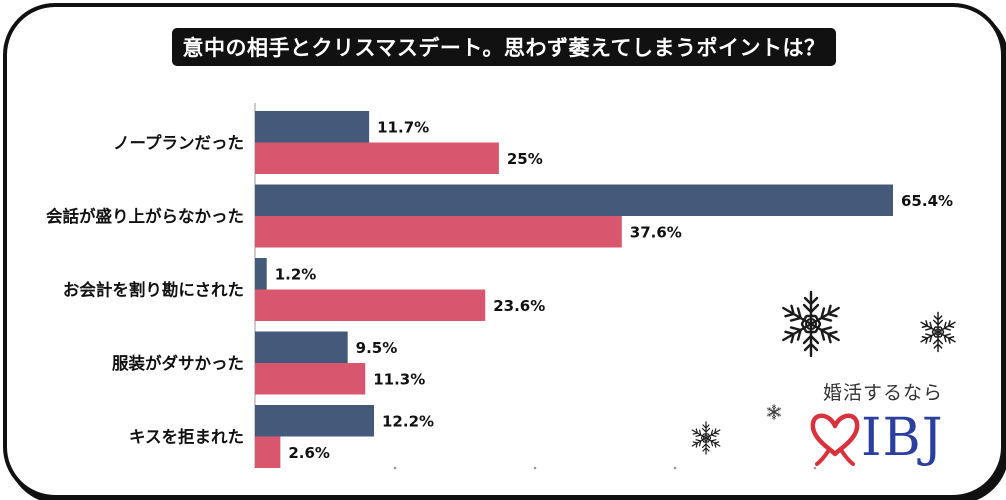 This screenshot has height=500, width=1006. What do you see at coordinates (927, 201) in the screenshot?
I see `data-label: 65.4%` at bounding box center [927, 201].